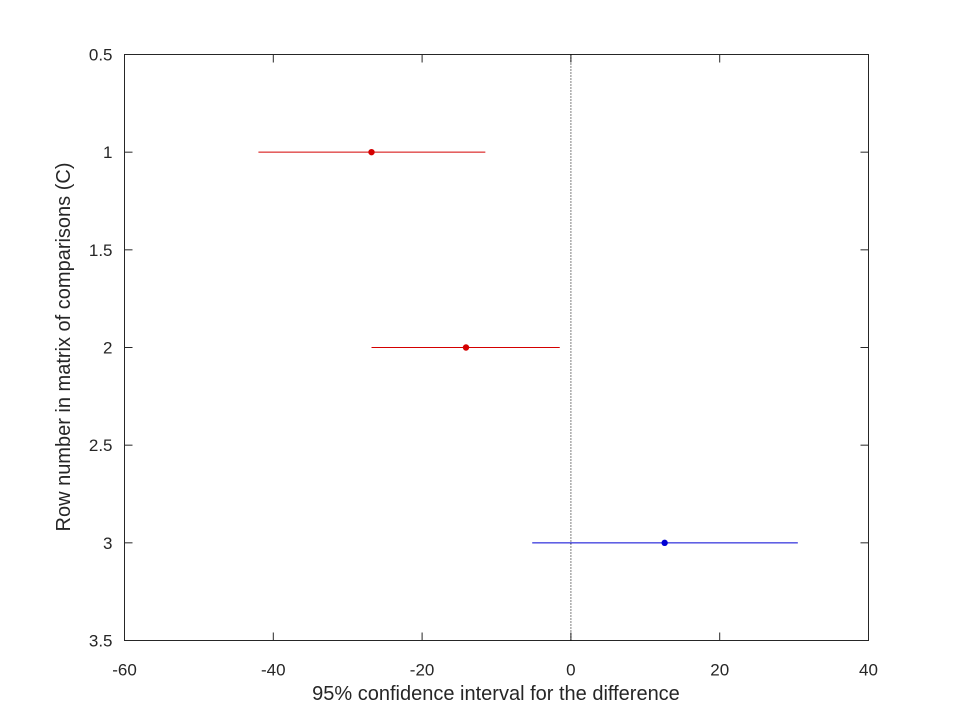 The width and height of the screenshot is (960, 720). What do you see at coordinates (64, 347) in the screenshot?
I see `y-axis-label: Row number in matrix of comparisons (C)` at bounding box center [64, 347].